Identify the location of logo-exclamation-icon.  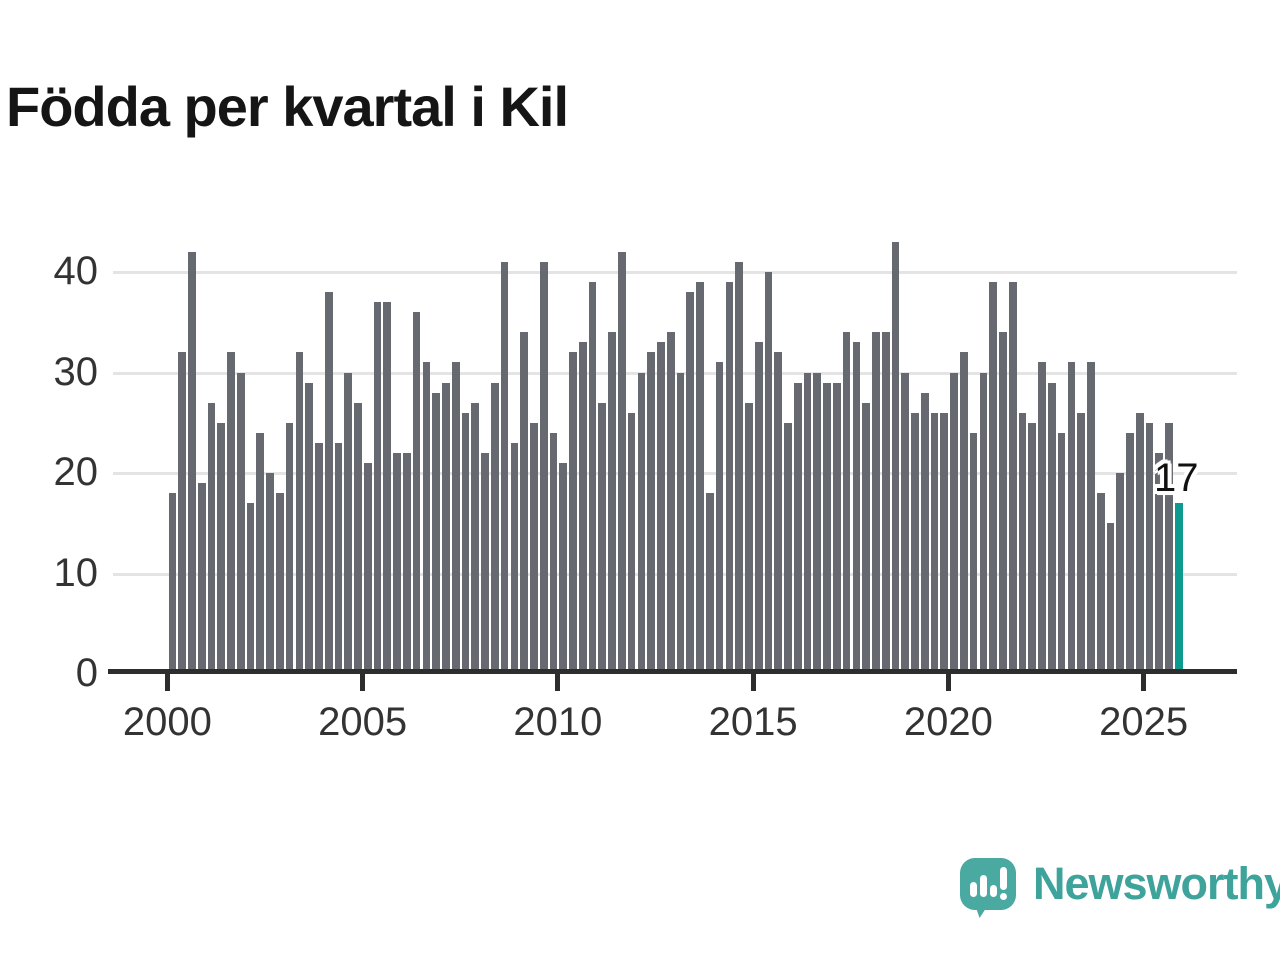
(1003, 878).